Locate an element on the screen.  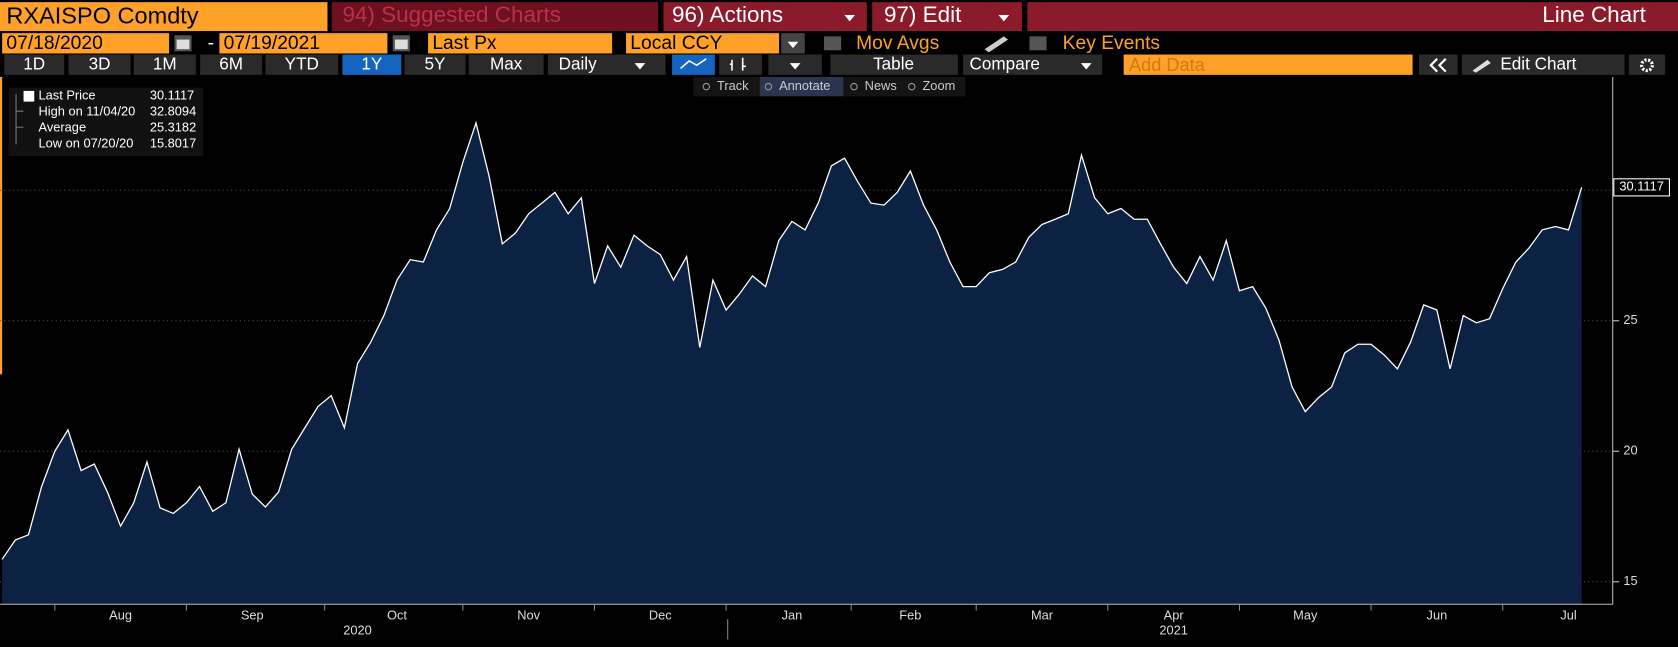
legend-value: 32.8094 is located at coordinates (173, 111).